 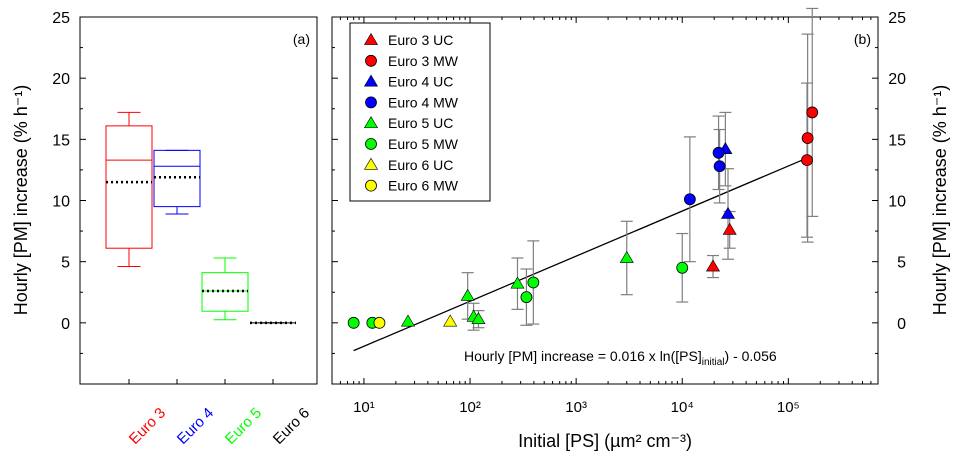 I want to click on panel-a-y-tick-label: 0, so click(x=65, y=324).